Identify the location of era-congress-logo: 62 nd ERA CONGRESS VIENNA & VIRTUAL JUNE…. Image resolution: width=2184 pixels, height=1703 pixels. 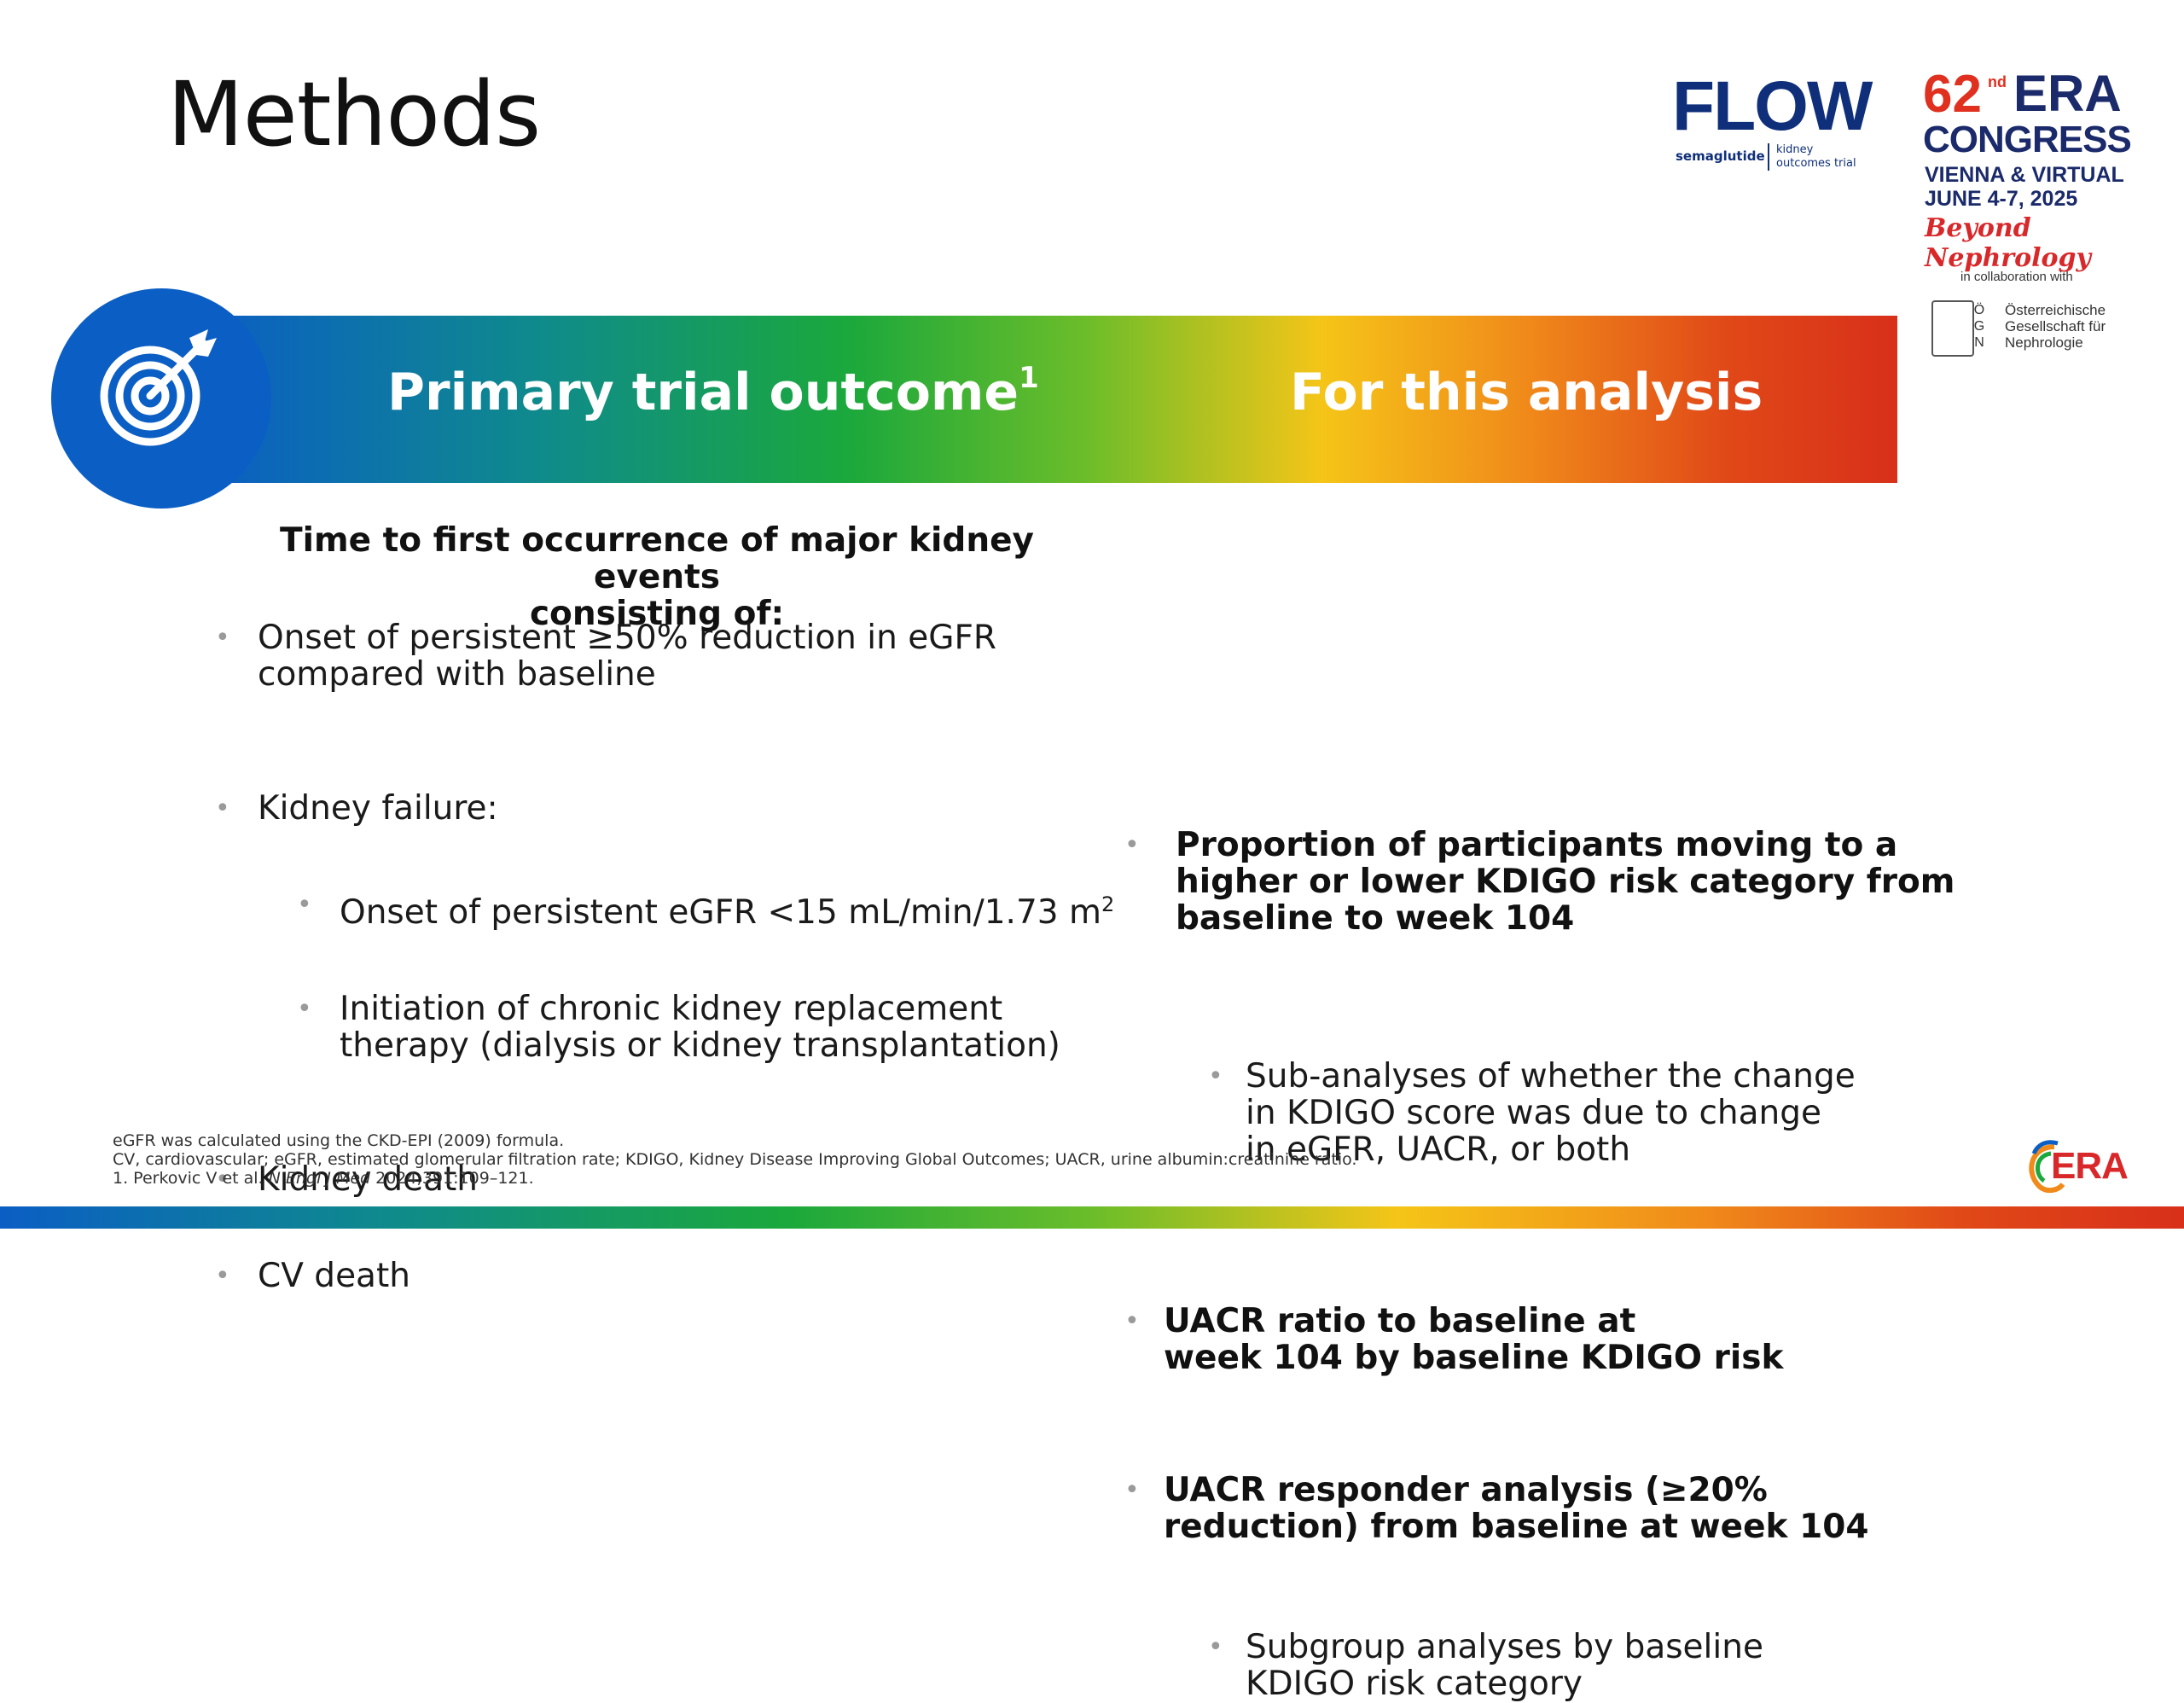
(2031, 217).